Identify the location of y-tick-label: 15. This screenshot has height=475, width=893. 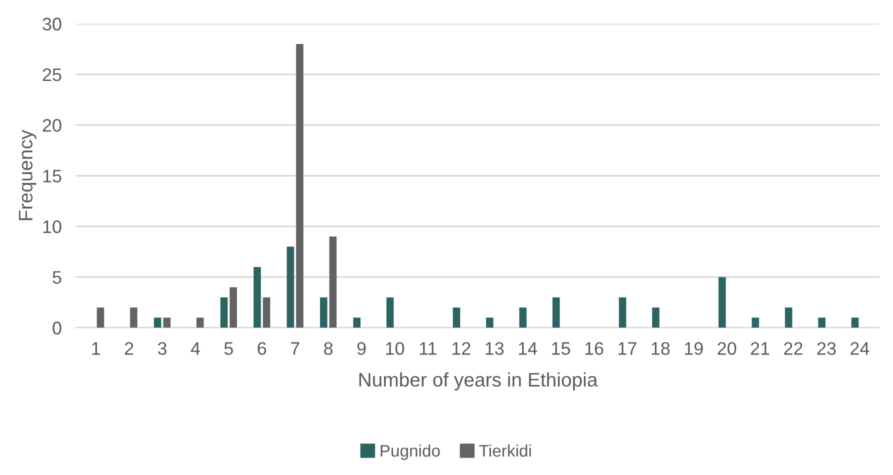
(52, 176).